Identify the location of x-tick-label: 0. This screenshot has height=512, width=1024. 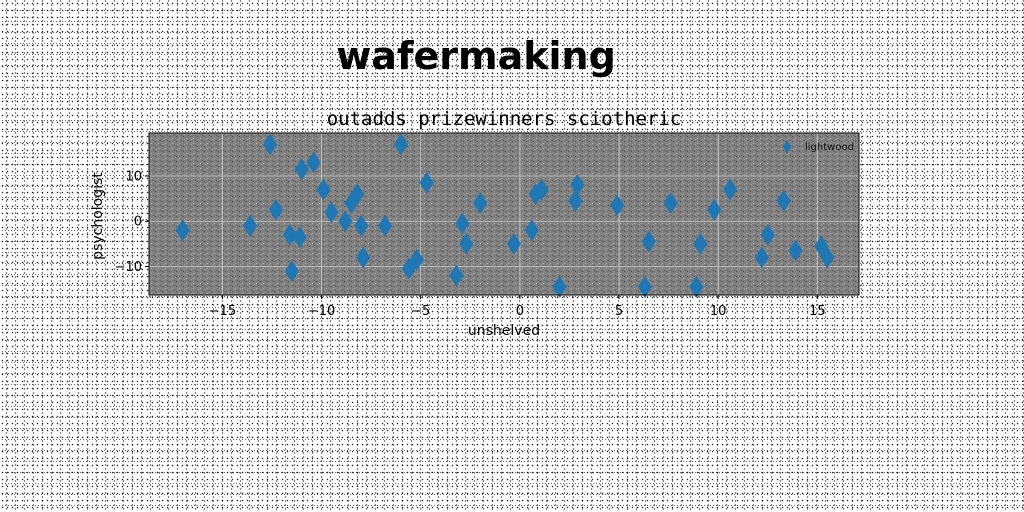
(520, 311).